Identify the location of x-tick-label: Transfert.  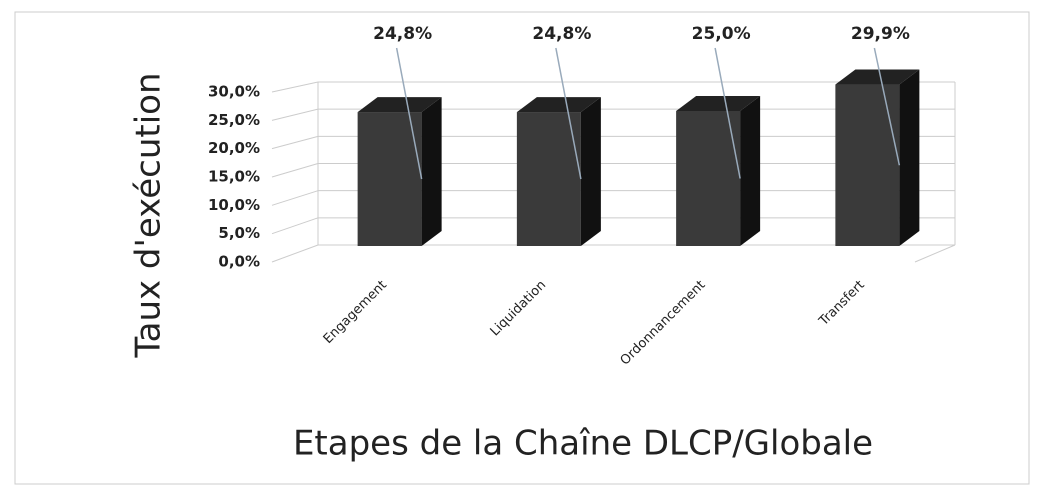
(842, 304).